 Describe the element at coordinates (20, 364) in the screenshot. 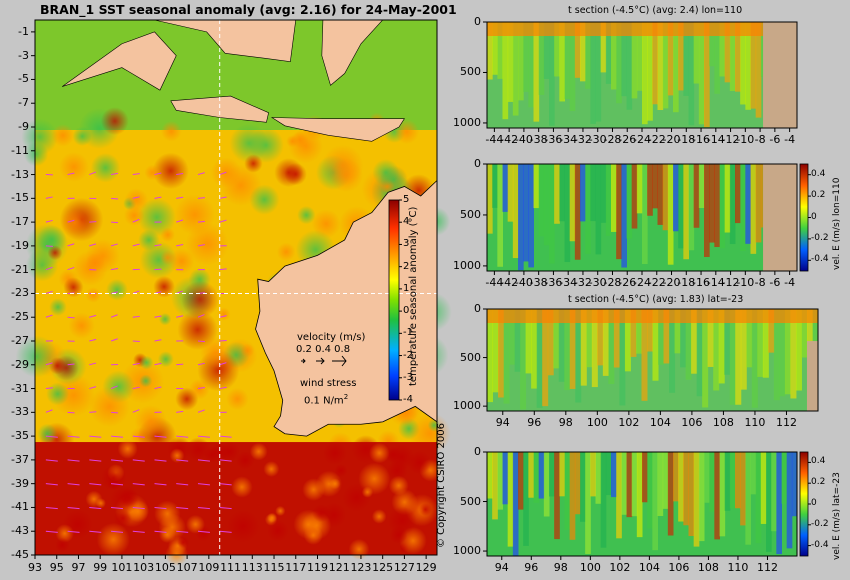

I see `map-ytick-label: -29` at that location.